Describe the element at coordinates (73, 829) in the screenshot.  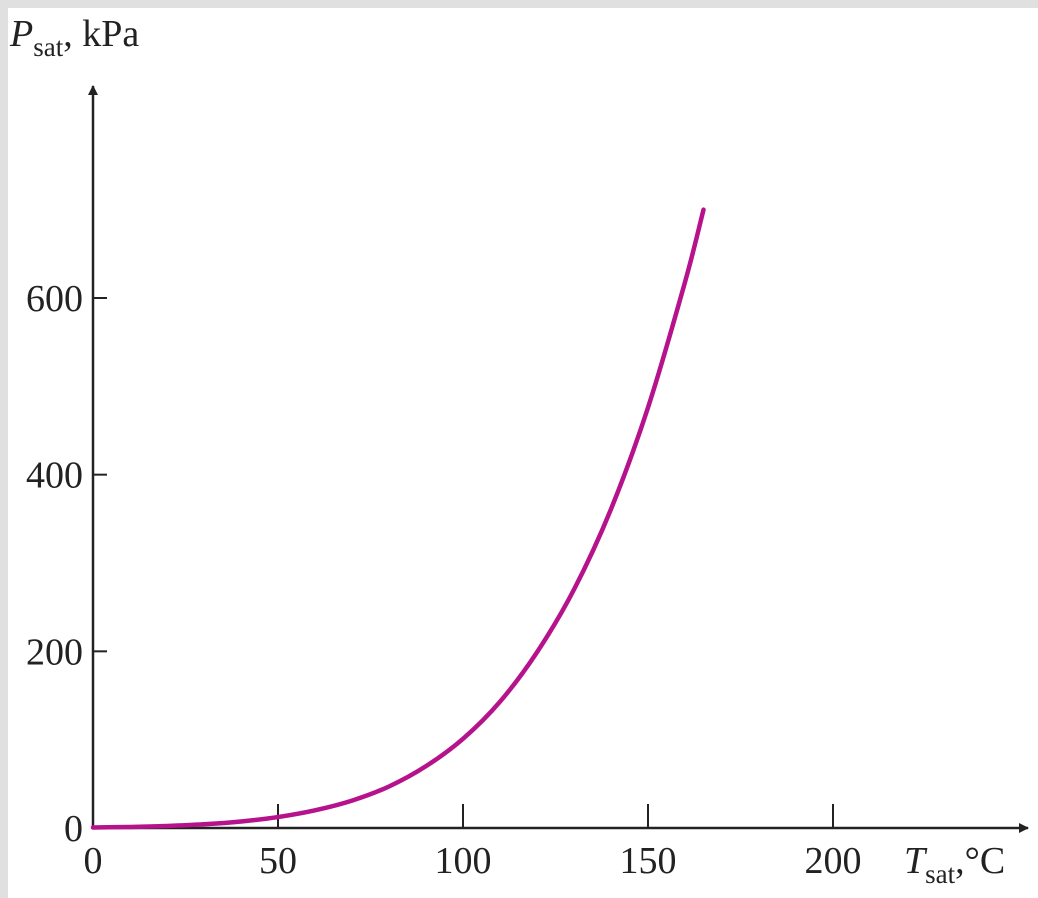
I see `y-tick-label: 0` at that location.